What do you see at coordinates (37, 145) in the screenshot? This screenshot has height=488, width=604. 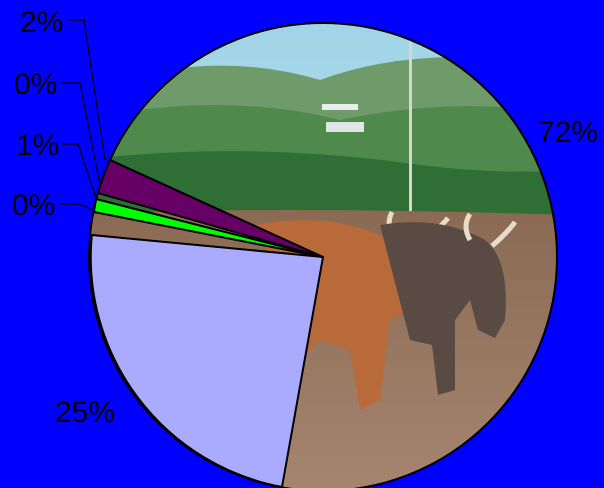 I see `slice-label-1pct: 1%` at bounding box center [37, 145].